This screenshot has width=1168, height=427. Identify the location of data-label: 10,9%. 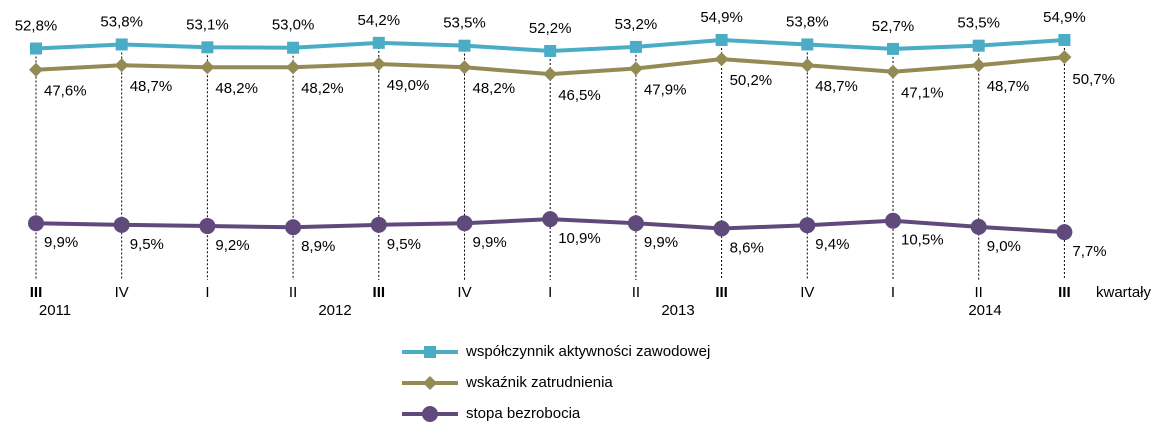
(579, 238).